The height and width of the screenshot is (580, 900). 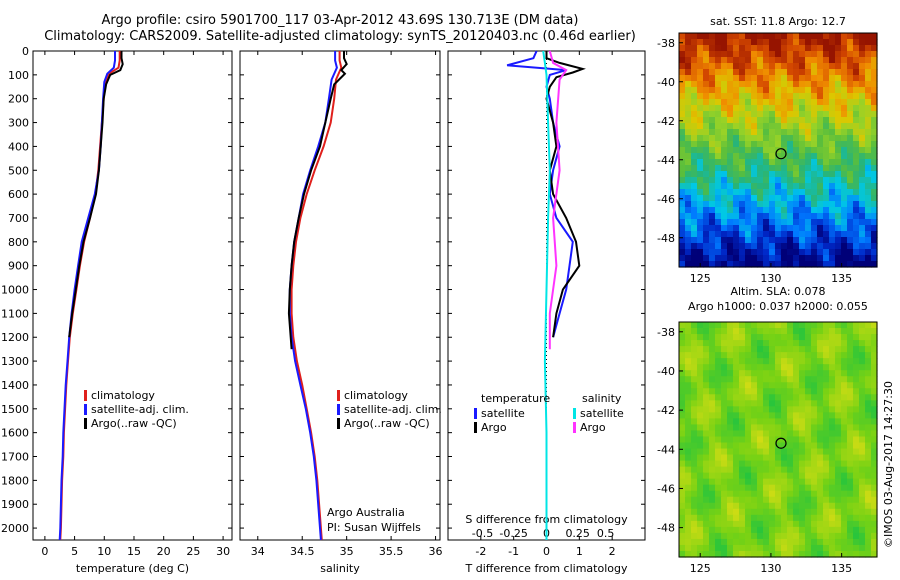 I want to click on legend-swatch, so click(x=338, y=409).